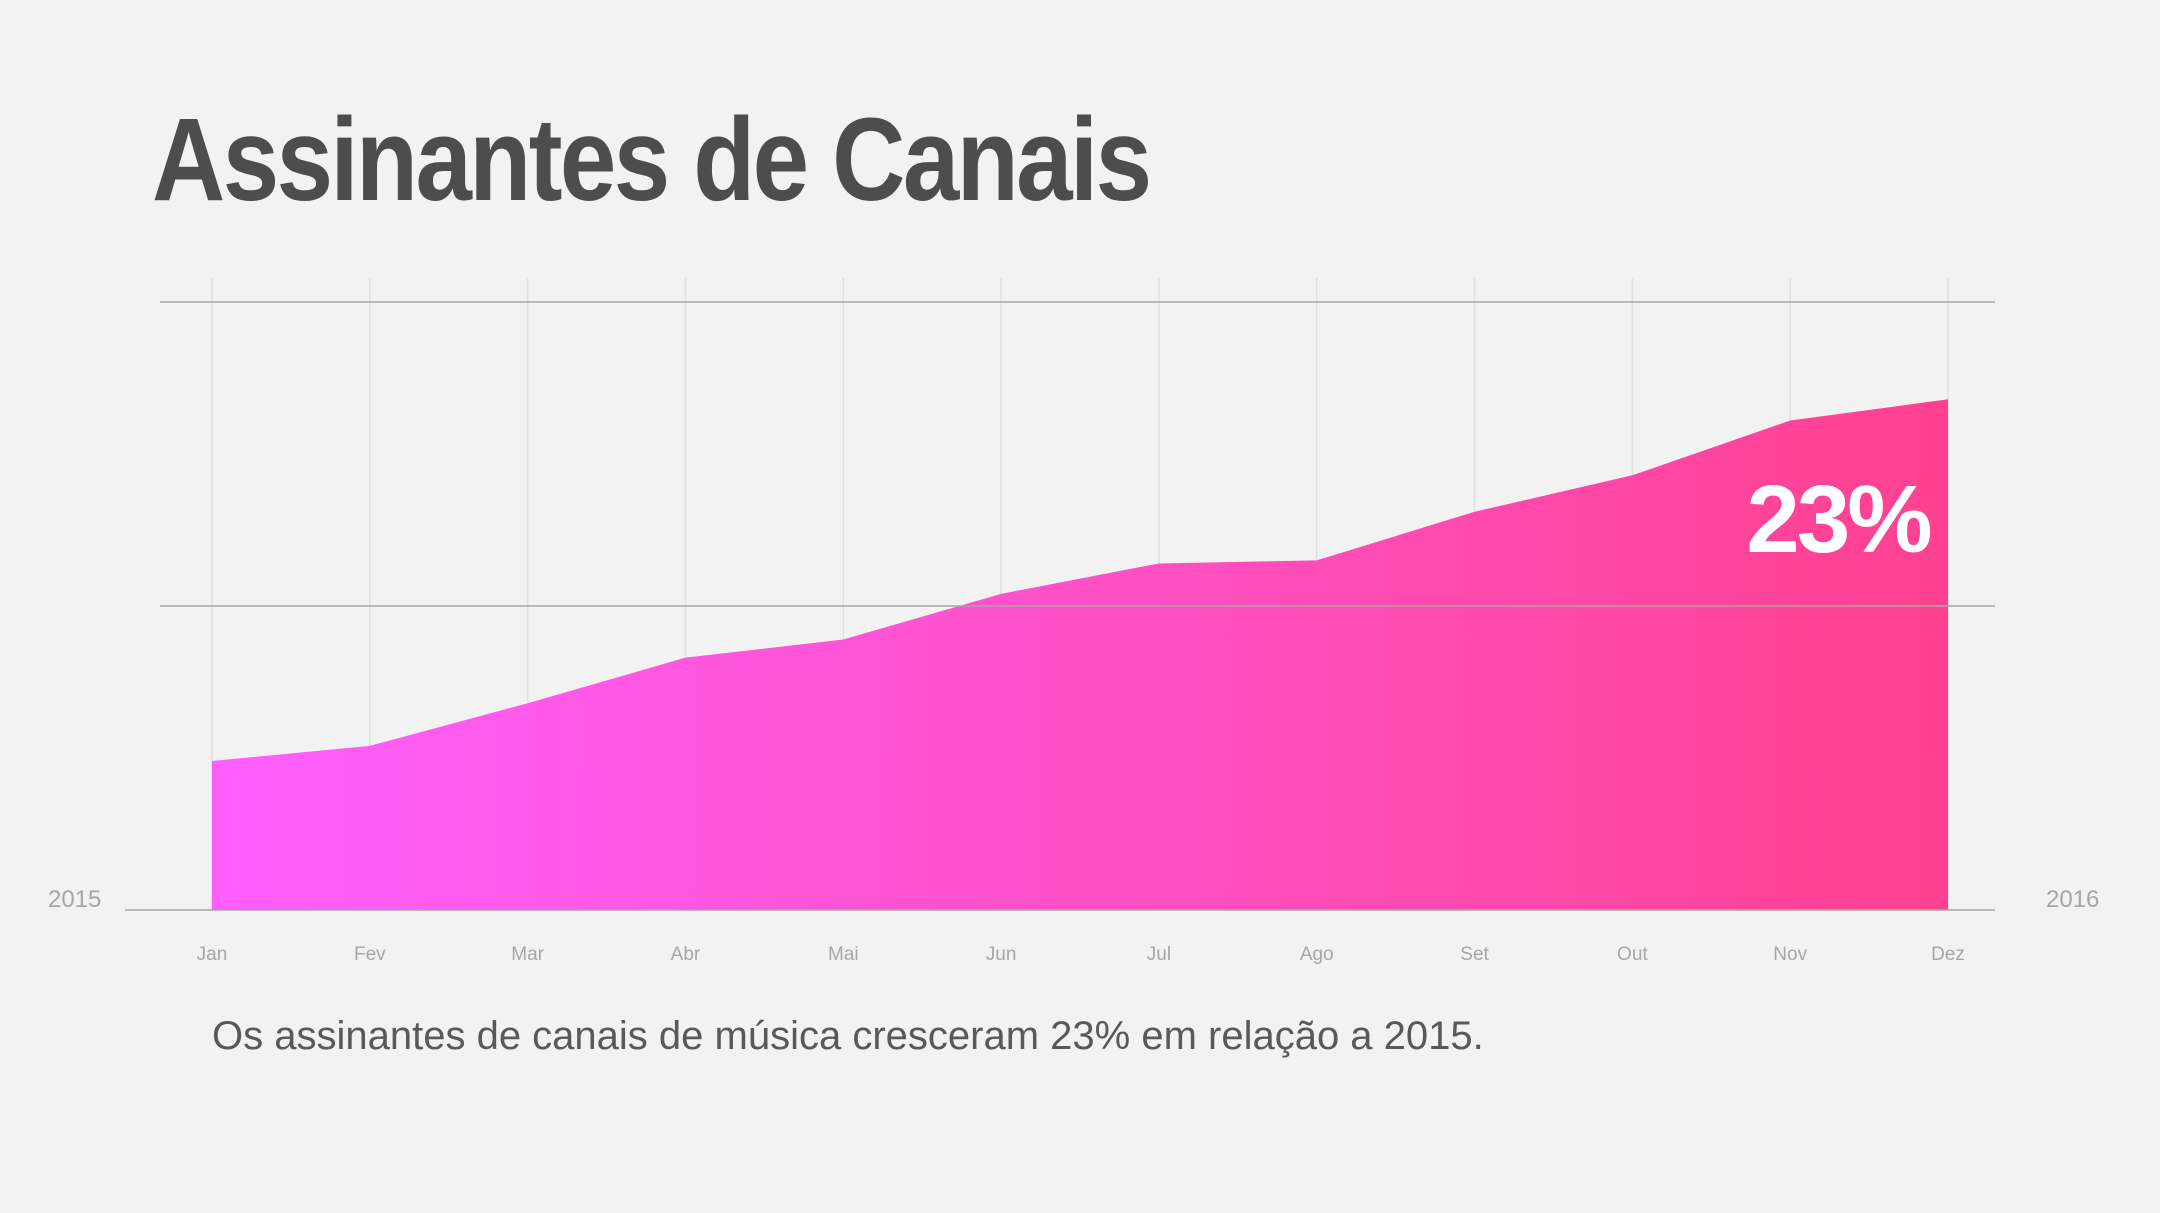  Describe the element at coordinates (686, 954) in the screenshot. I see `x-tick-label: Abr` at that location.